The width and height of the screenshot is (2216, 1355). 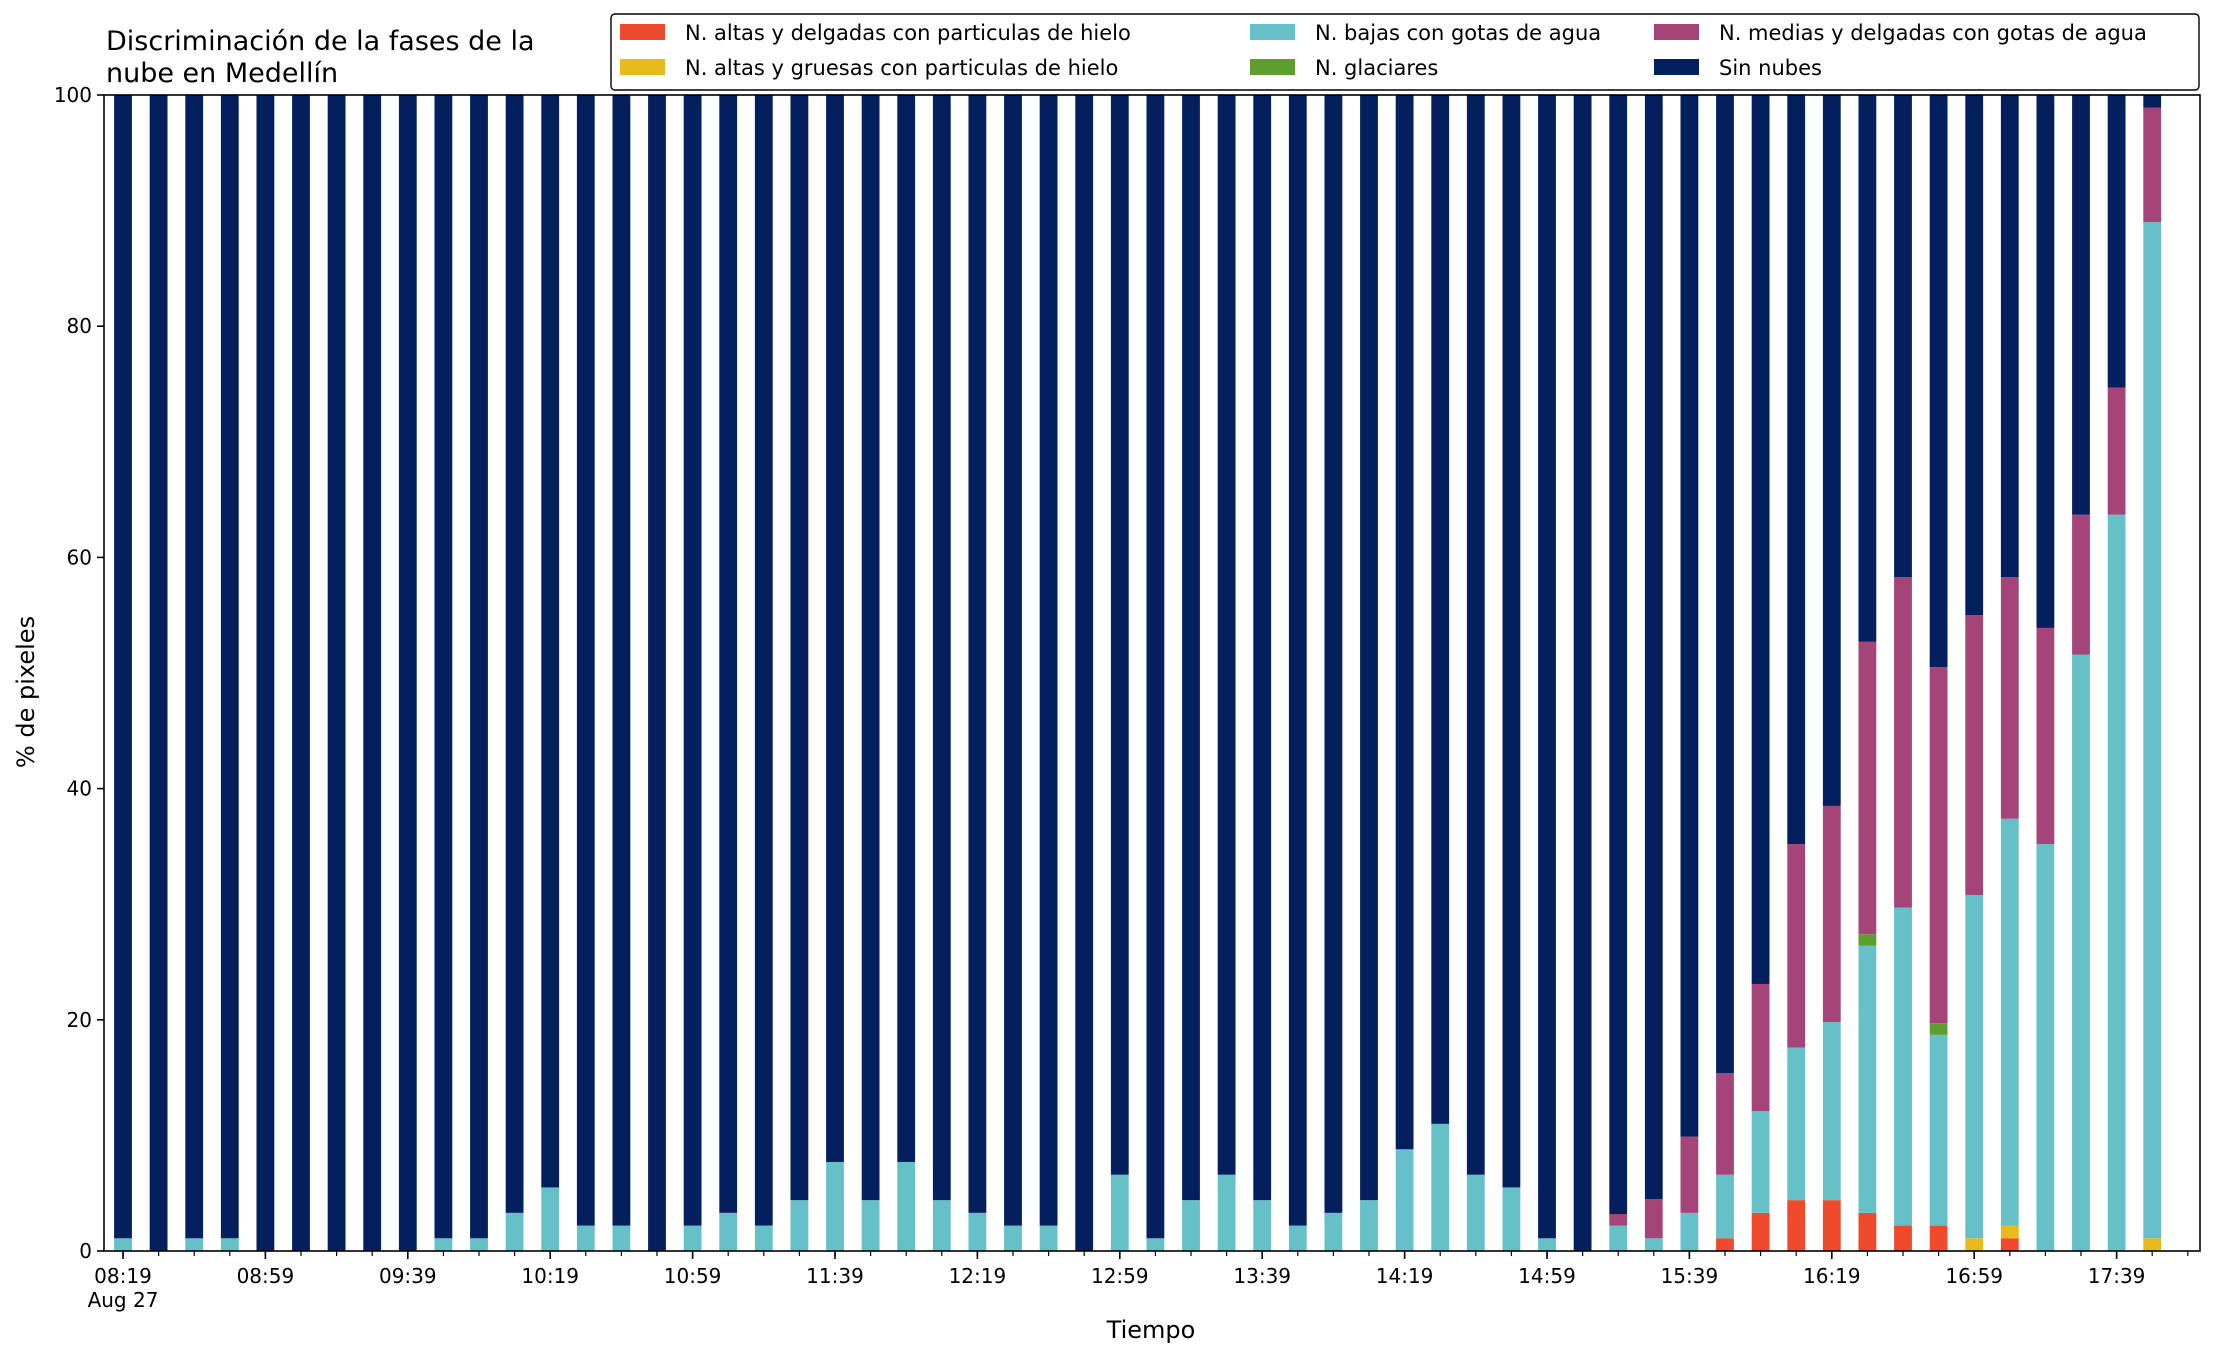 What do you see at coordinates (79, 326) in the screenshot?
I see `y-tick-label: 80` at bounding box center [79, 326].